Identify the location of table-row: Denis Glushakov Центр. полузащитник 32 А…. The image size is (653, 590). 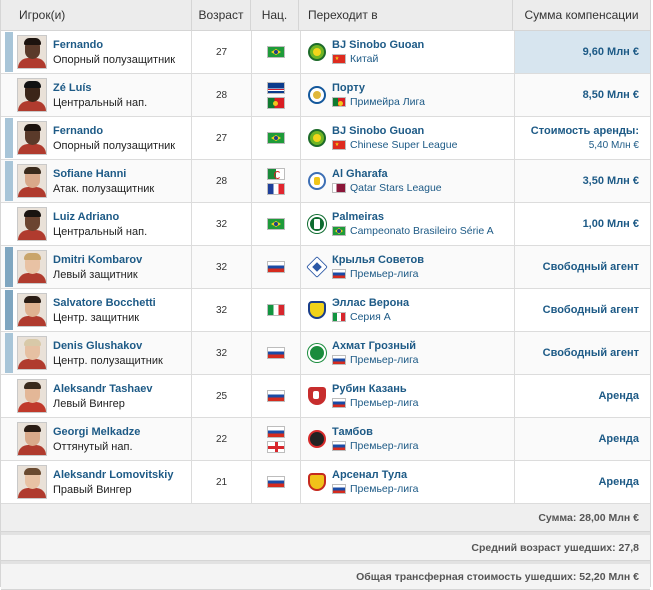
(325, 353).